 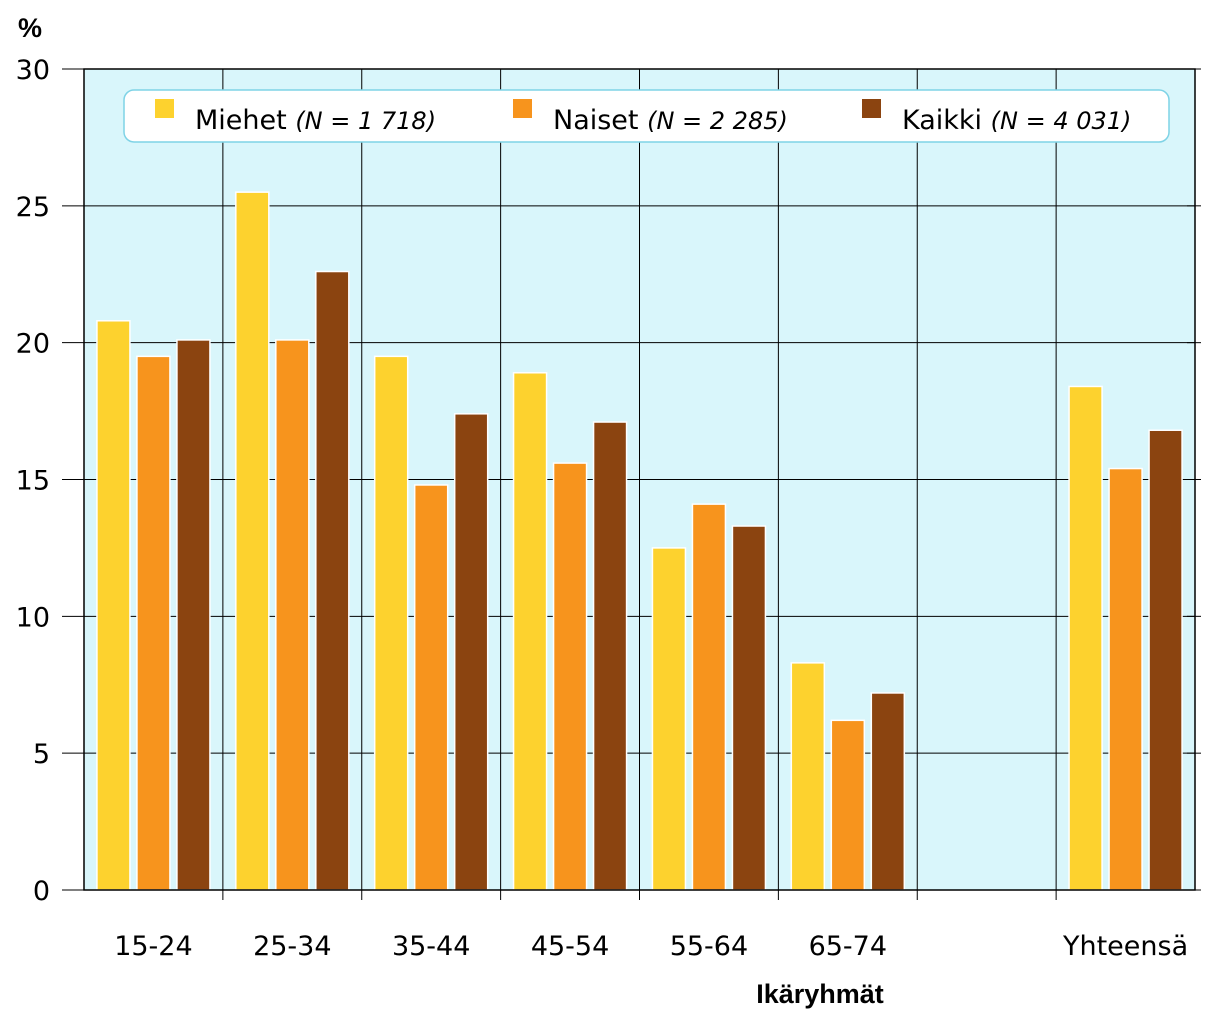 I want to click on x-tick-label: 45-54, so click(x=570, y=946).